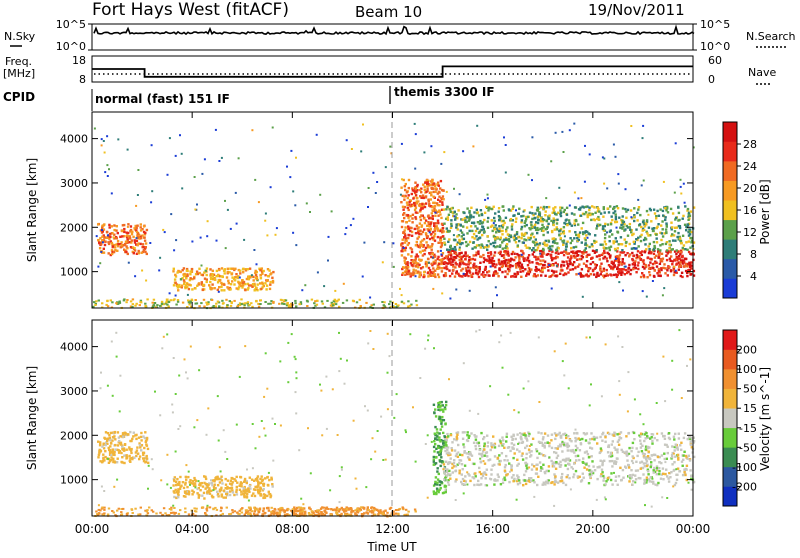 The height and width of the screenshot is (558, 800). I want to click on nsky-series-line, so click(394, 30).